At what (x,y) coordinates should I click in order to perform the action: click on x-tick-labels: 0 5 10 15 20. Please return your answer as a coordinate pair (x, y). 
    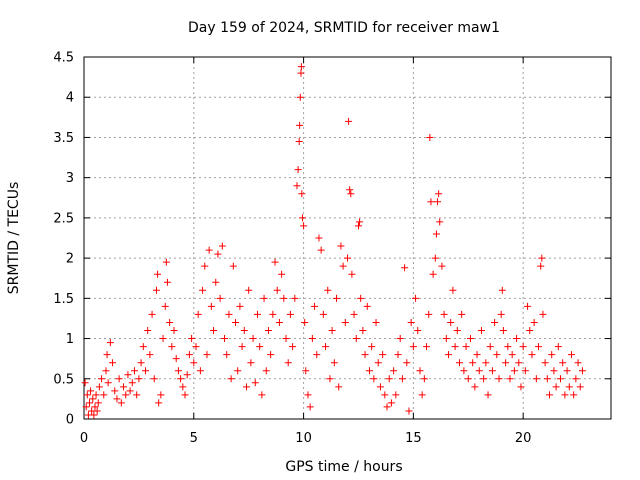
    Looking at the image, I should click on (306, 438).